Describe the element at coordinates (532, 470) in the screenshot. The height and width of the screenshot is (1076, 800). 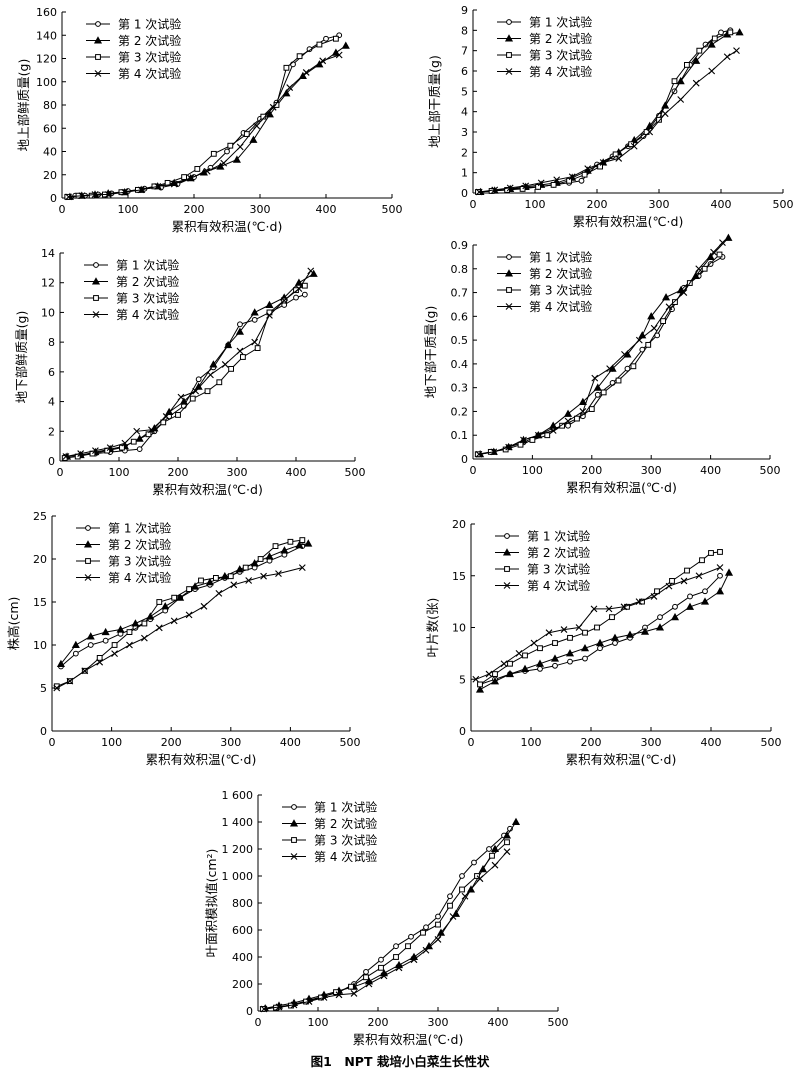
I see `x-tick-label: 100` at that location.